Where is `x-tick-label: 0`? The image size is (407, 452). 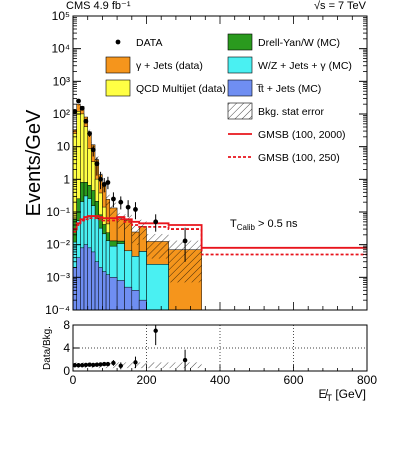 x-tick-label: 0 is located at coordinates (73, 380).